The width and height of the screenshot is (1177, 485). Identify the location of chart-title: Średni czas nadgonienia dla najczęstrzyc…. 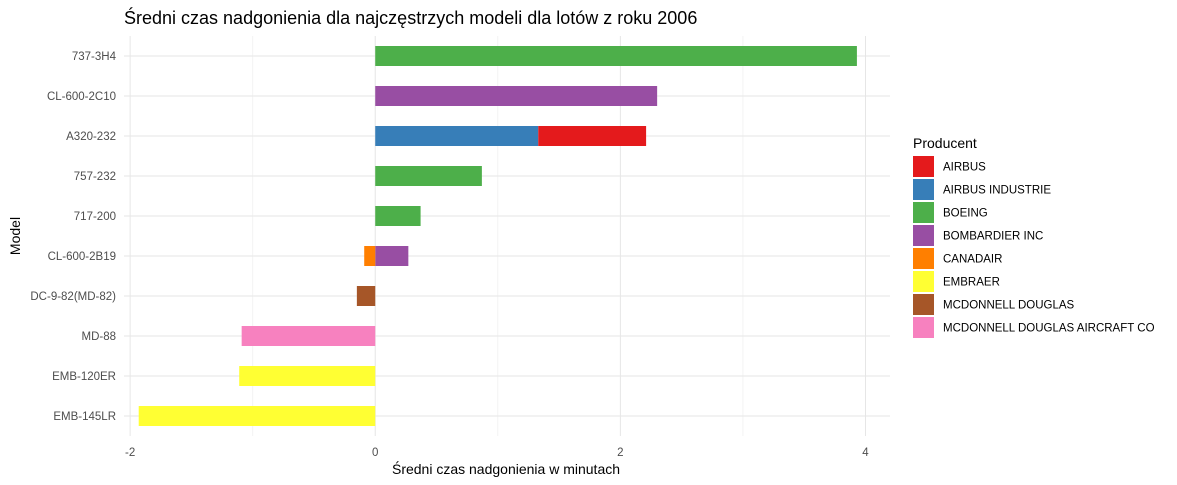
(410, 17).